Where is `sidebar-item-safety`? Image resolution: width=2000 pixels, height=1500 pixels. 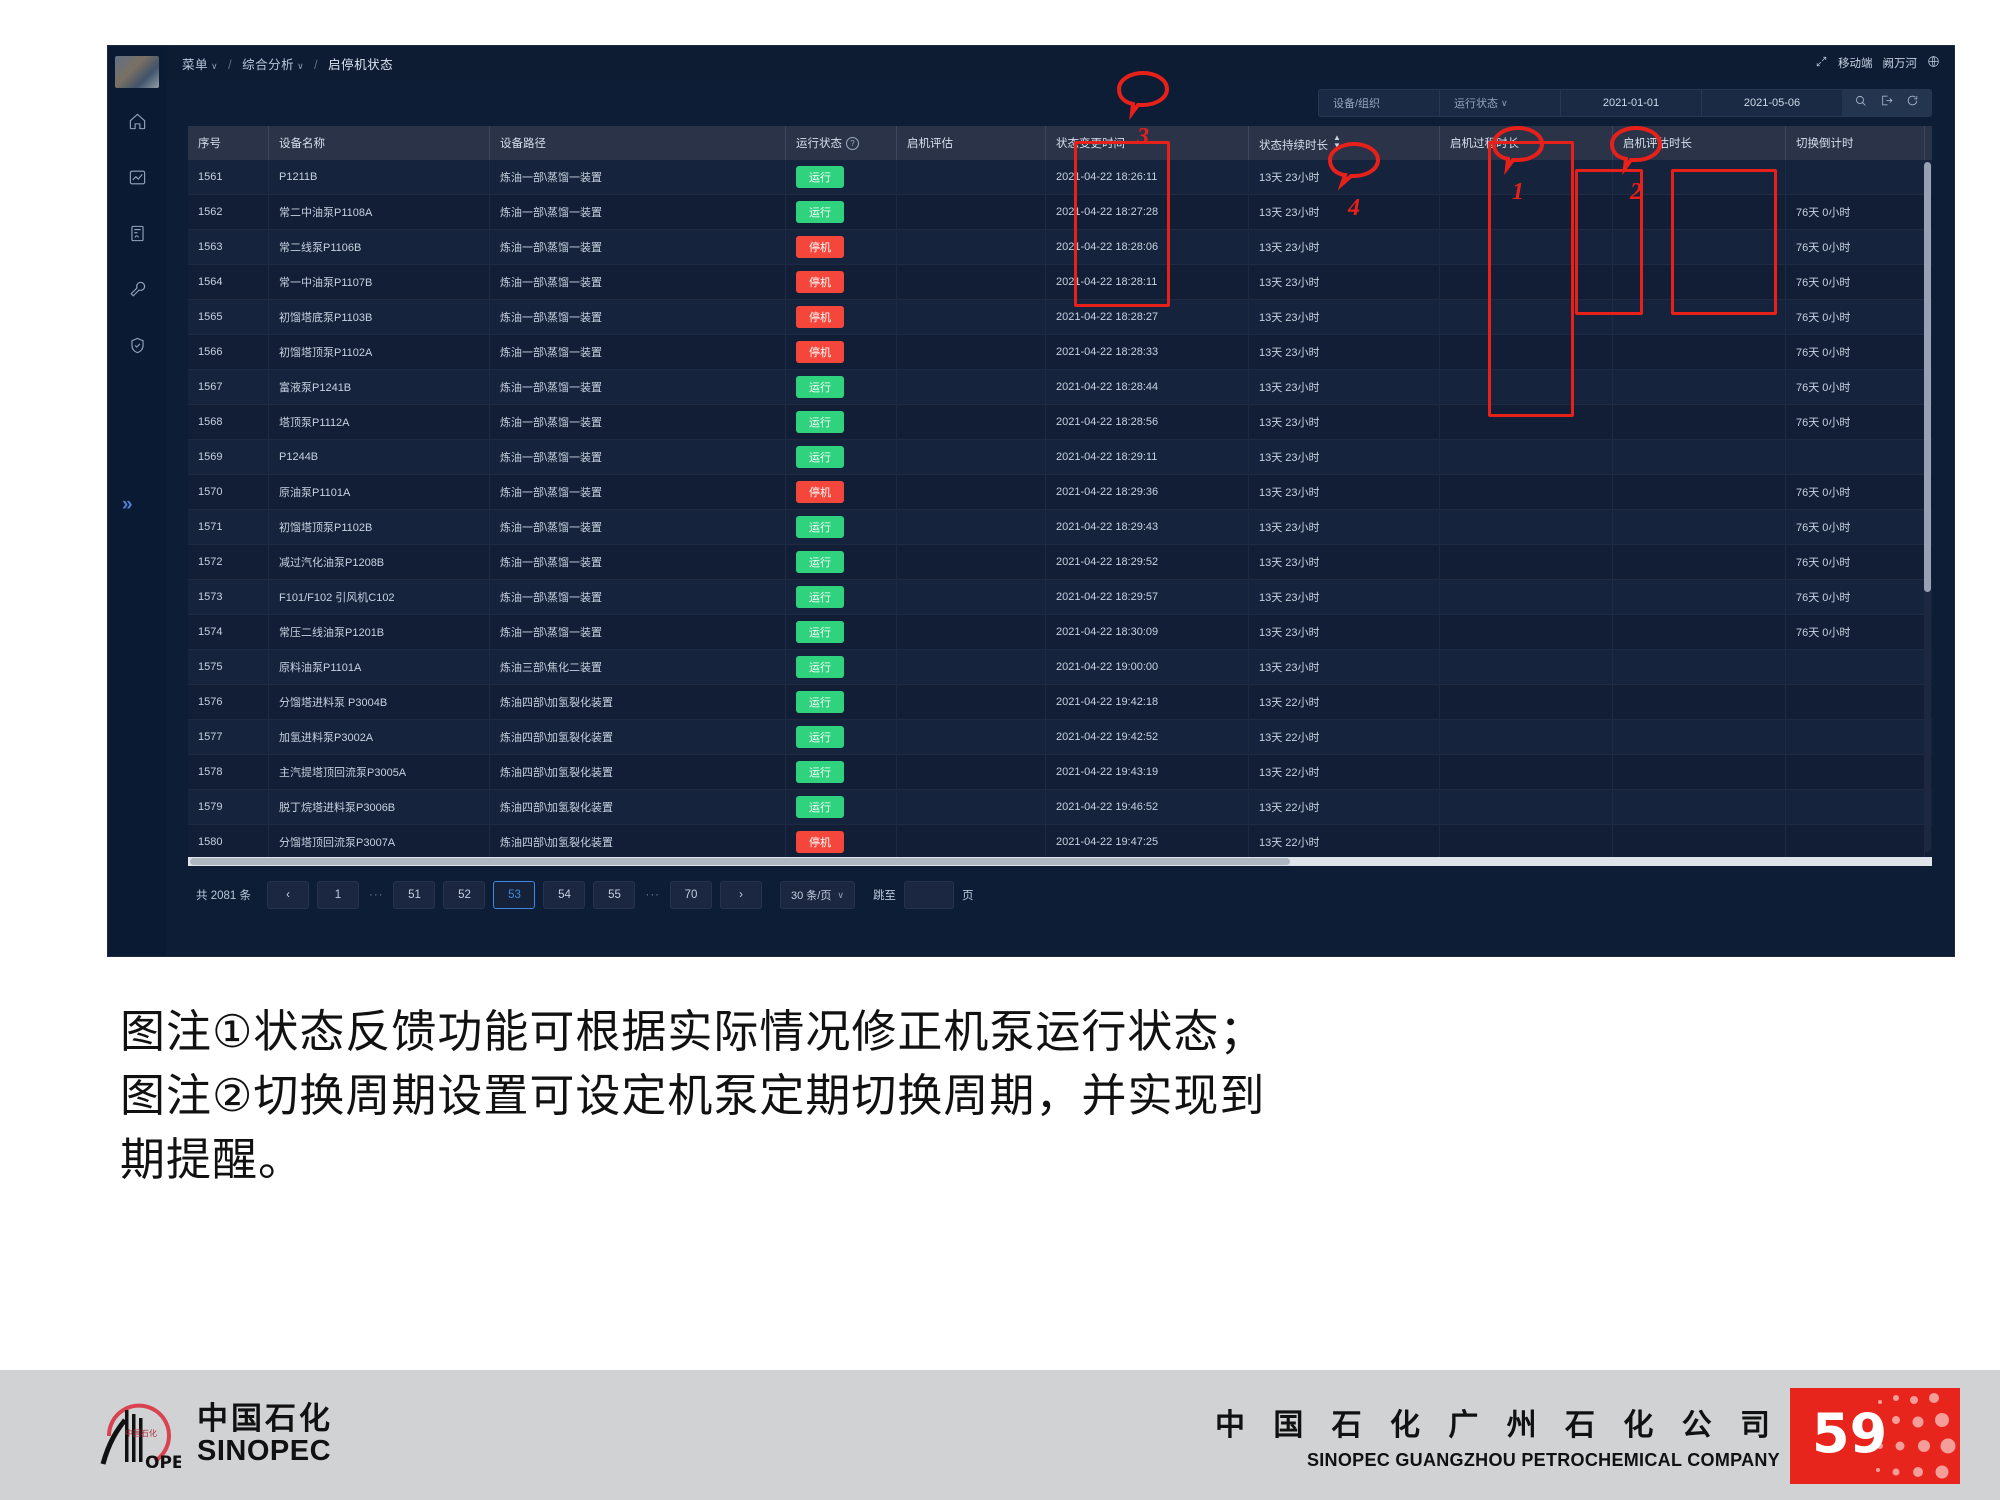 sidebar-item-safety is located at coordinates (137, 348).